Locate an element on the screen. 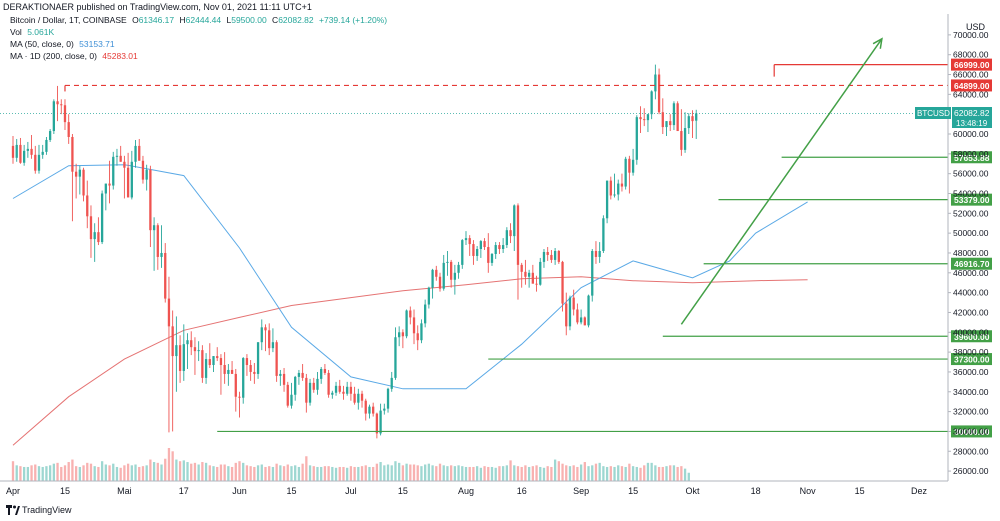 The height and width of the screenshot is (521, 1000). trendline is located at coordinates (781, 181).